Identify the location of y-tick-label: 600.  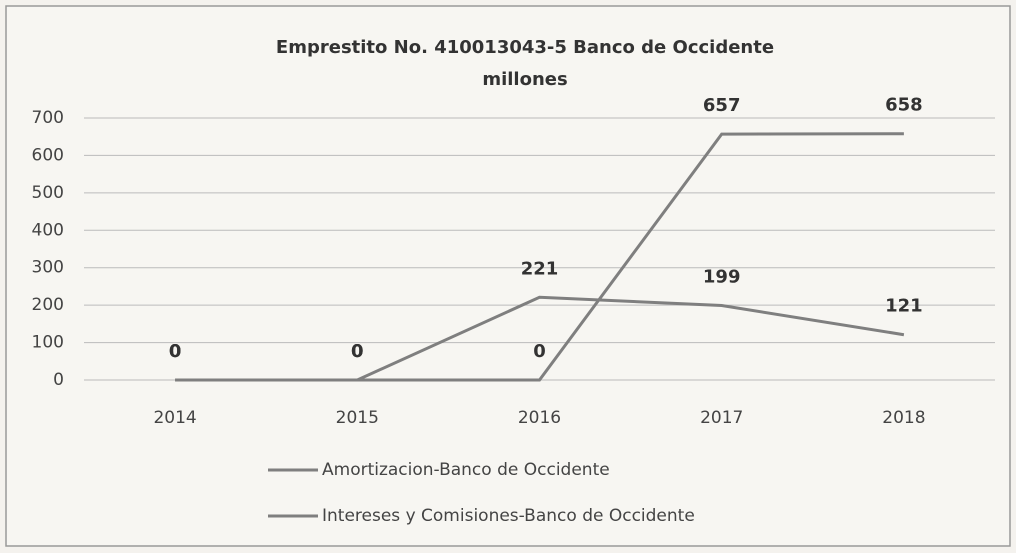
(48, 155).